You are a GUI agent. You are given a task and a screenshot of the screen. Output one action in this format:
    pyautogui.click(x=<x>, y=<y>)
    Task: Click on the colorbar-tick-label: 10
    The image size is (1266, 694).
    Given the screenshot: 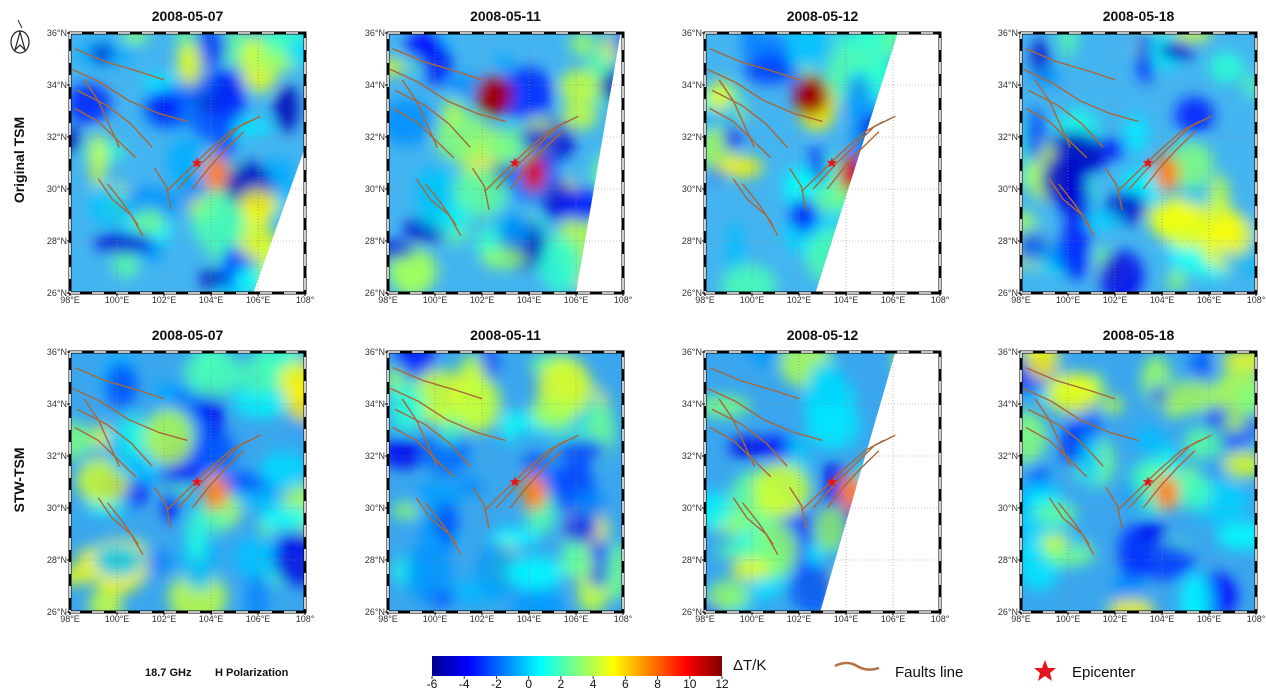 What is the action you would take?
    pyautogui.click(x=690, y=683)
    